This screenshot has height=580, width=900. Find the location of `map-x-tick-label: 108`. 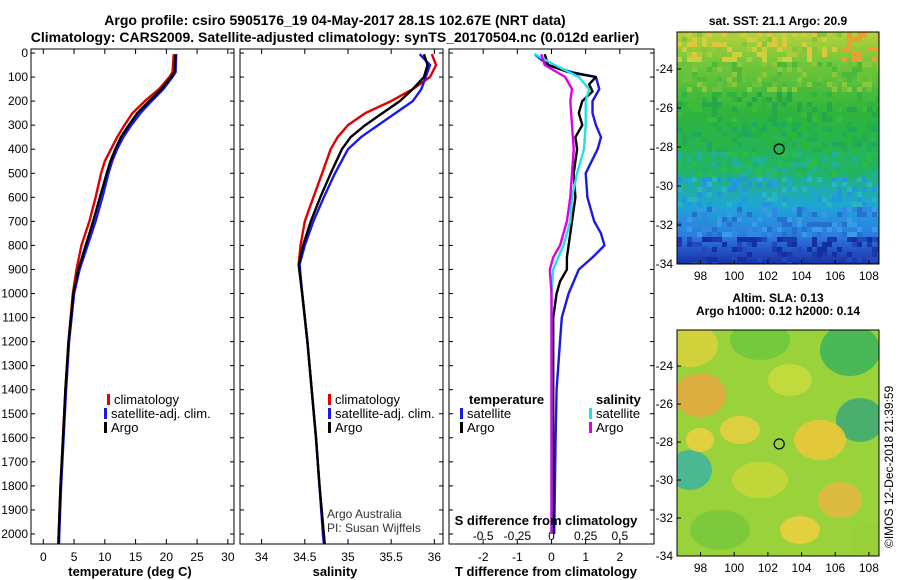

map-x-tick-label: 108 is located at coordinates (869, 276).